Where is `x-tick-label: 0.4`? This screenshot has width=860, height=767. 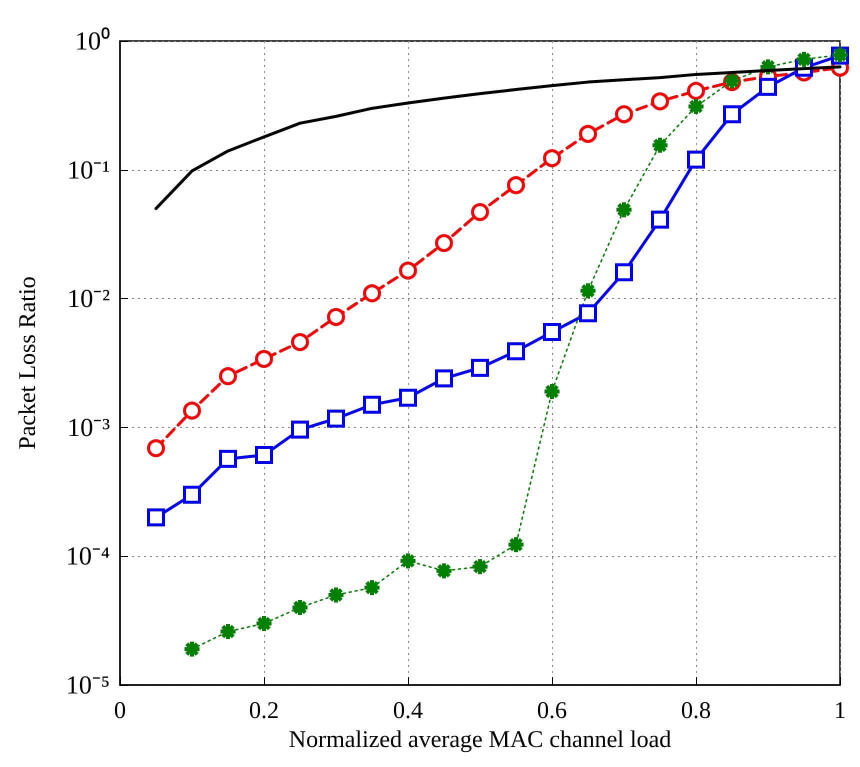
x-tick-label: 0.4 is located at coordinates (408, 711).